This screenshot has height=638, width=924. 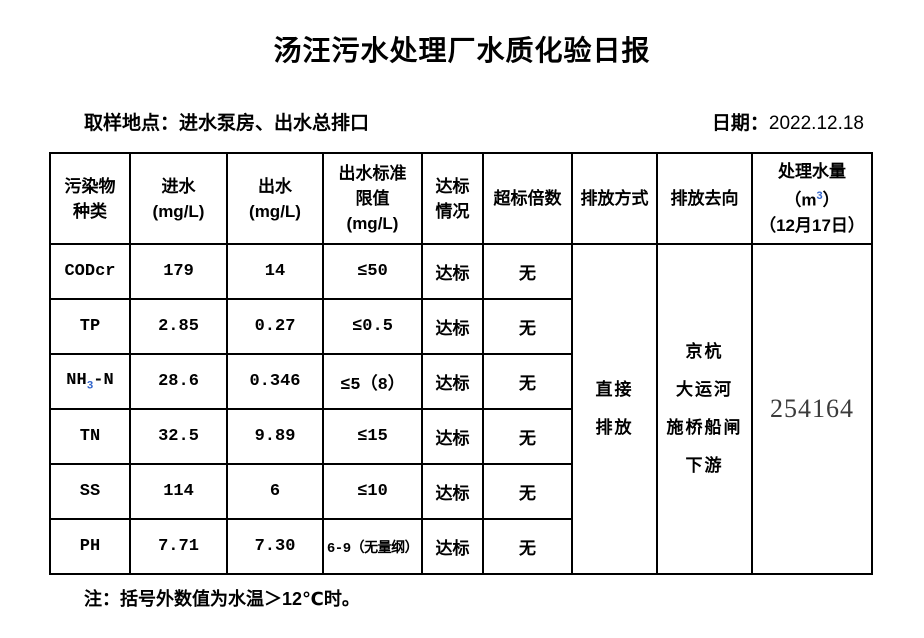 I want to click on col-header-limit: 出水标准 限值 (mg/L), so click(x=372, y=198).